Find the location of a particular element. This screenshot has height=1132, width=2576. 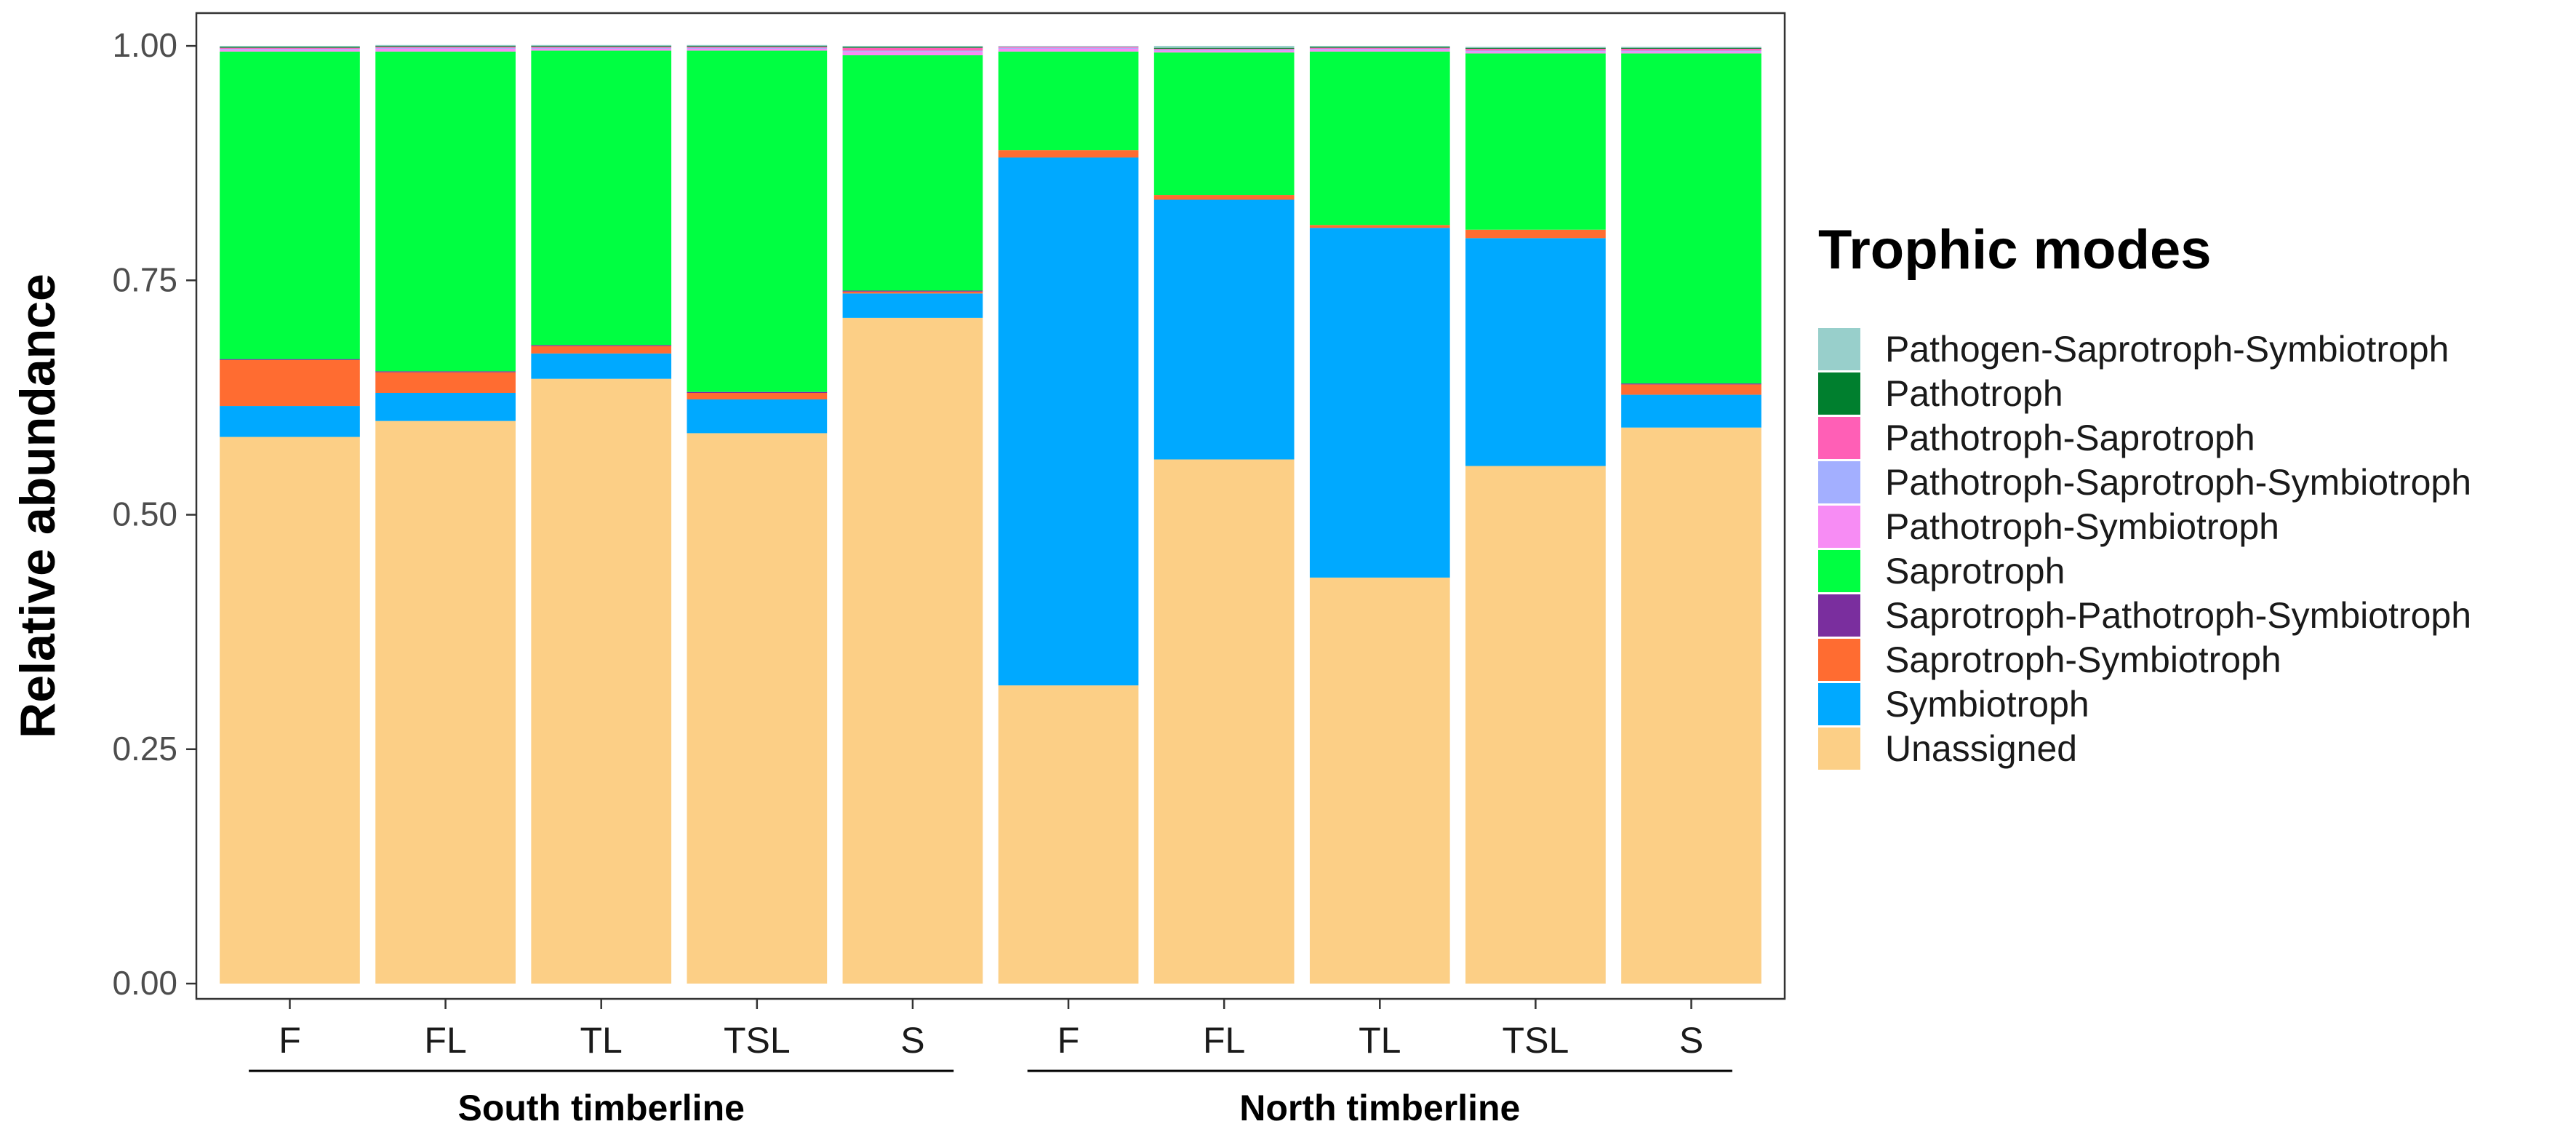

legend-item: Pathogen-Saprotroph-Symbiotroph is located at coordinates (2196, 349).